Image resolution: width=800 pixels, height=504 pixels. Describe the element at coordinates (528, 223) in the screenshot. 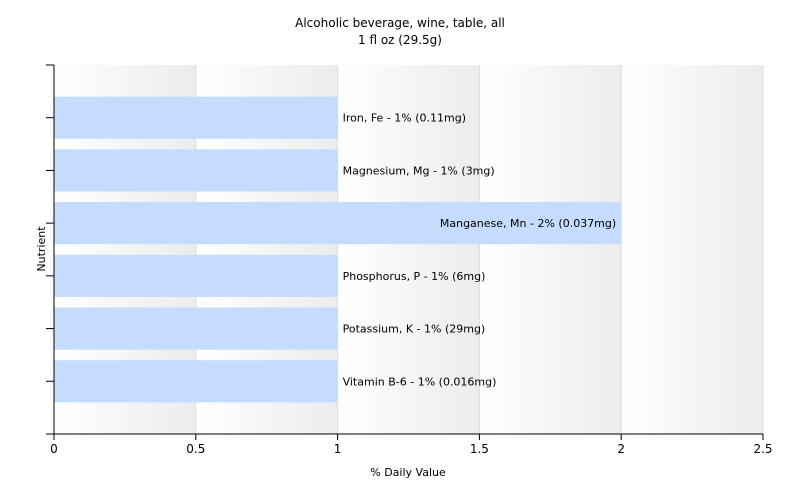

I see `data-label-3: Manganese, Mn - 2% (0.037mg)` at that location.